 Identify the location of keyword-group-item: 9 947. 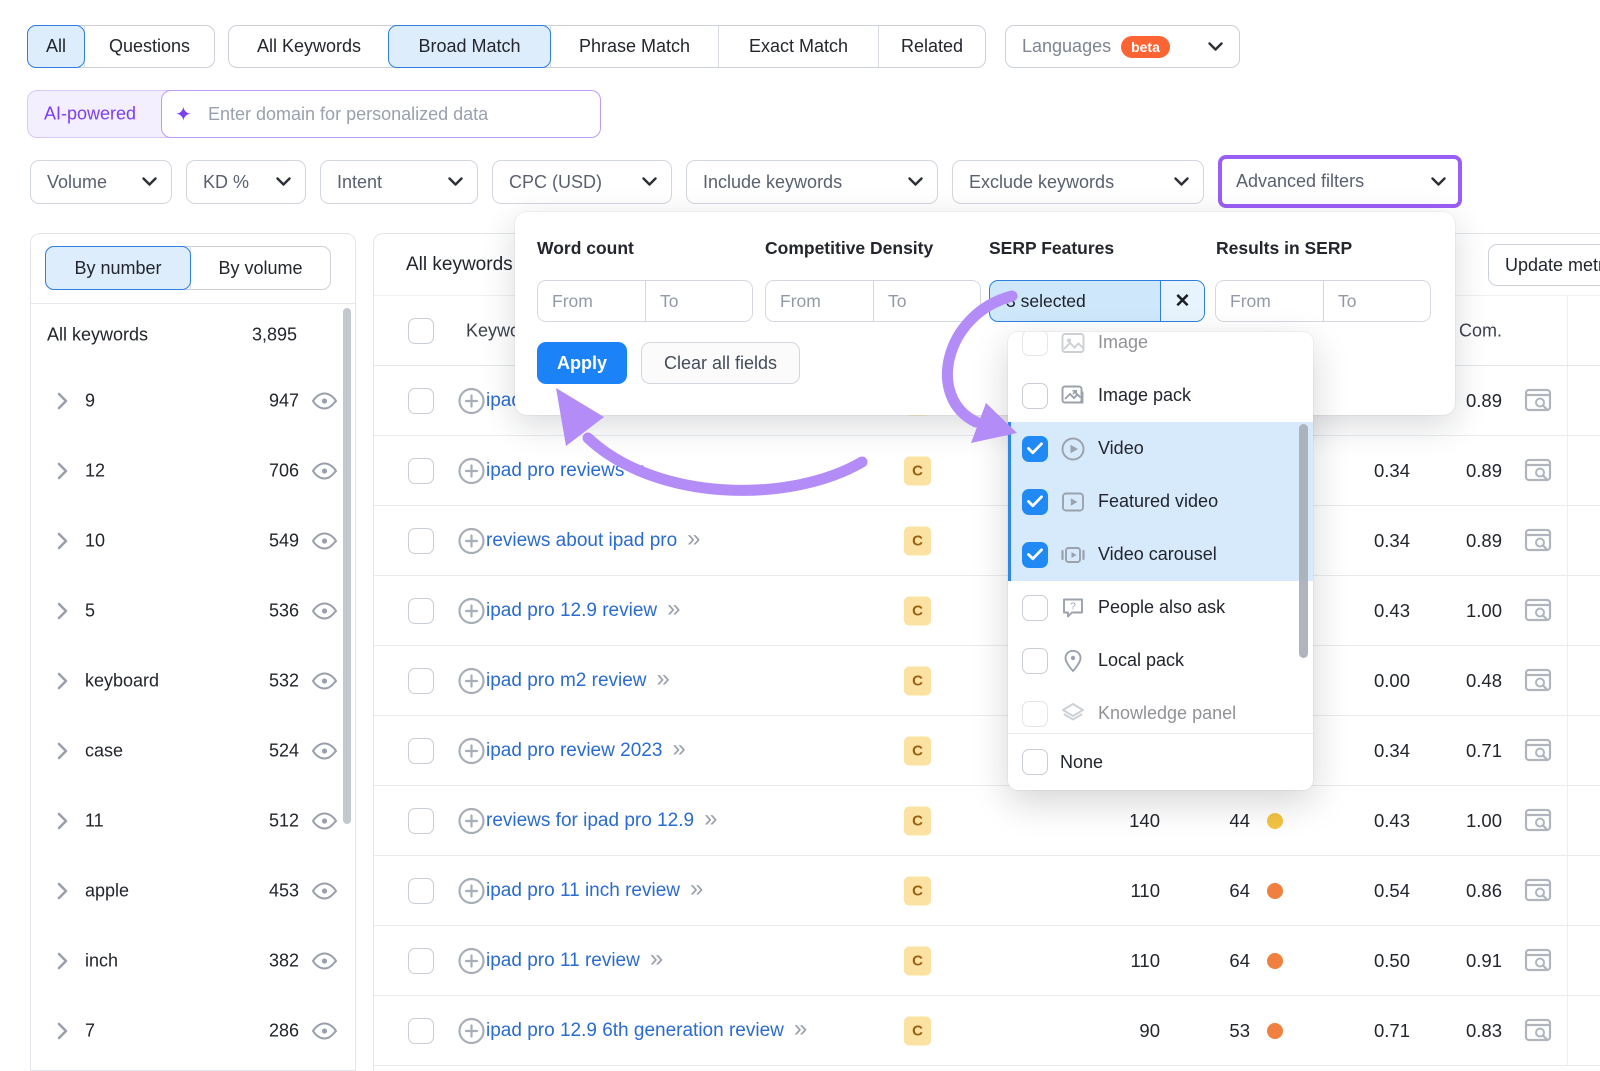
(187, 401).